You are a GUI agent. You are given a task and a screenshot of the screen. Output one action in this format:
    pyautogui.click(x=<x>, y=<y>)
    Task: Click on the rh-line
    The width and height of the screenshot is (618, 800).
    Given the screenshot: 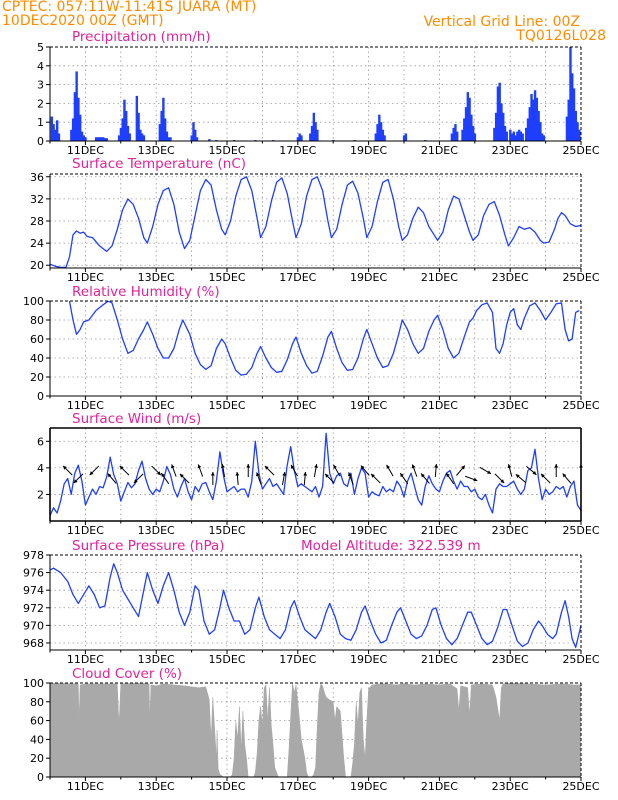 What is the action you would take?
    pyautogui.click(x=324, y=338)
    